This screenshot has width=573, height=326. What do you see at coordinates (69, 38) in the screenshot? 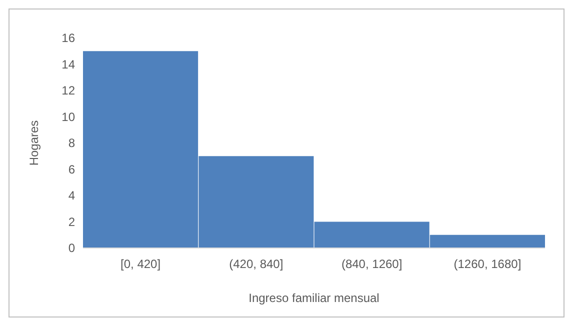
I see `y-tick-label: 16` at bounding box center [69, 38].